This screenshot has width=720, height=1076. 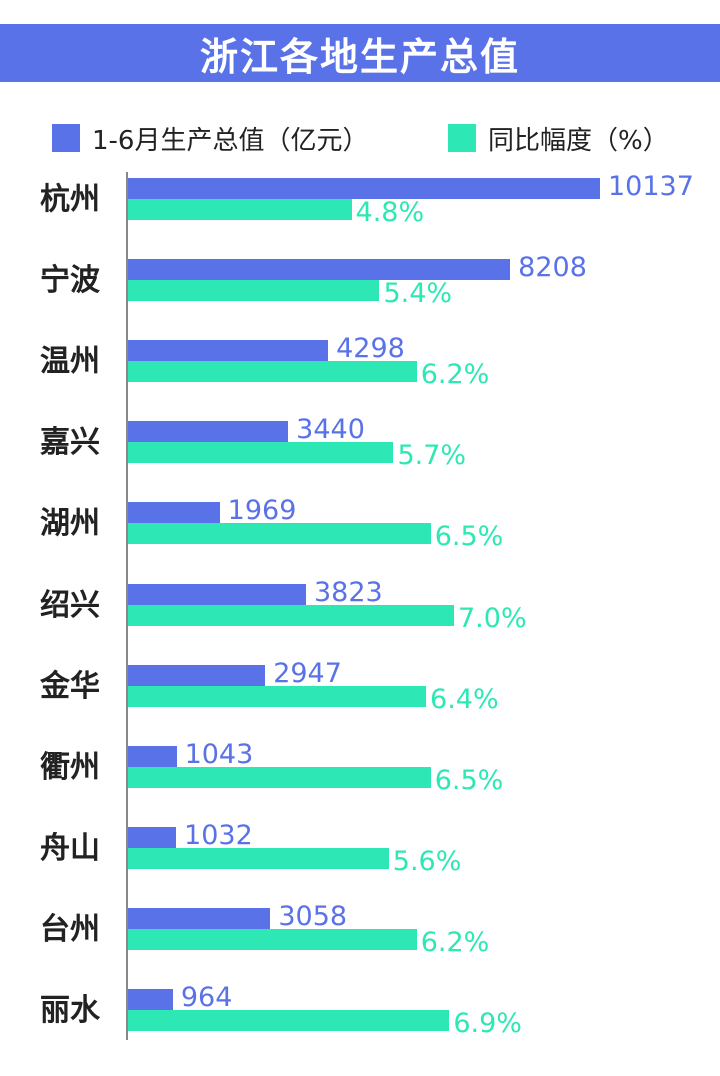 I want to click on legend: 1-6月生产总值（亿元） 同比幅度（%）, so click(x=360, y=138).